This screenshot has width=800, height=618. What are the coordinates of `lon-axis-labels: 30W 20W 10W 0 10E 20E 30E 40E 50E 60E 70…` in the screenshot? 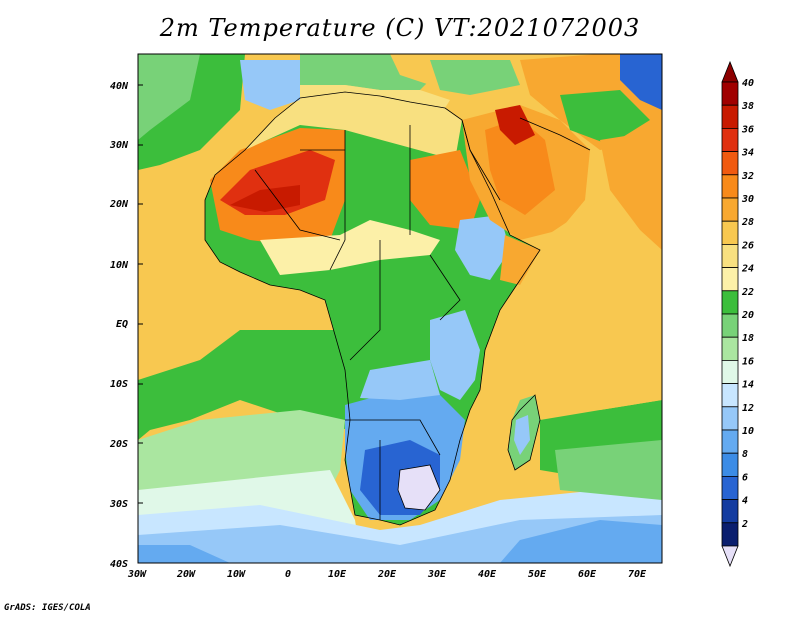 It's located at (387, 574).